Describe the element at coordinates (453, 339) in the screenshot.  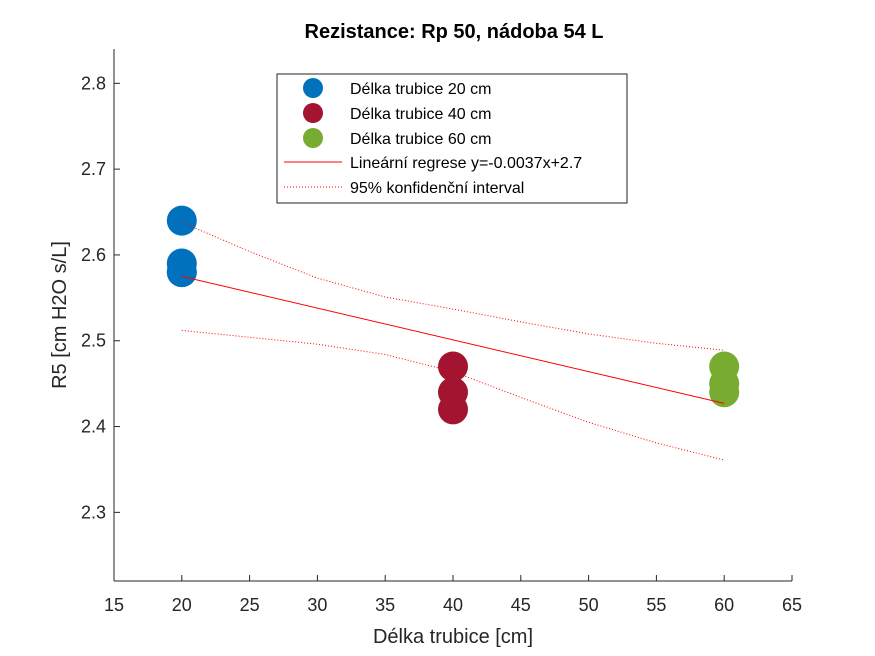
I see `regression-line` at that location.